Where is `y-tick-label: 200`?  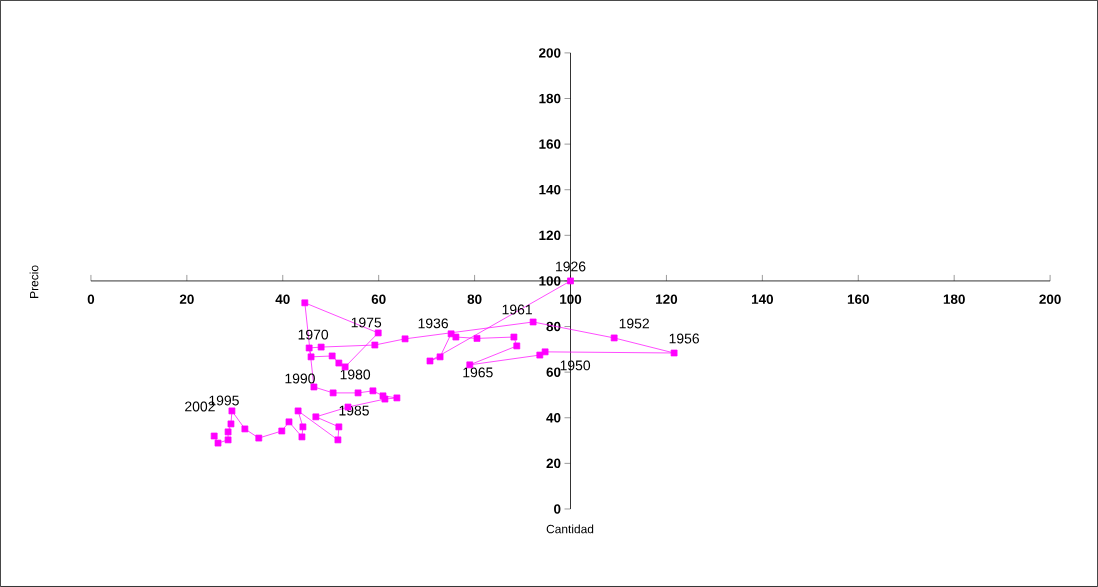 y-tick-label: 200 is located at coordinates (550, 53).